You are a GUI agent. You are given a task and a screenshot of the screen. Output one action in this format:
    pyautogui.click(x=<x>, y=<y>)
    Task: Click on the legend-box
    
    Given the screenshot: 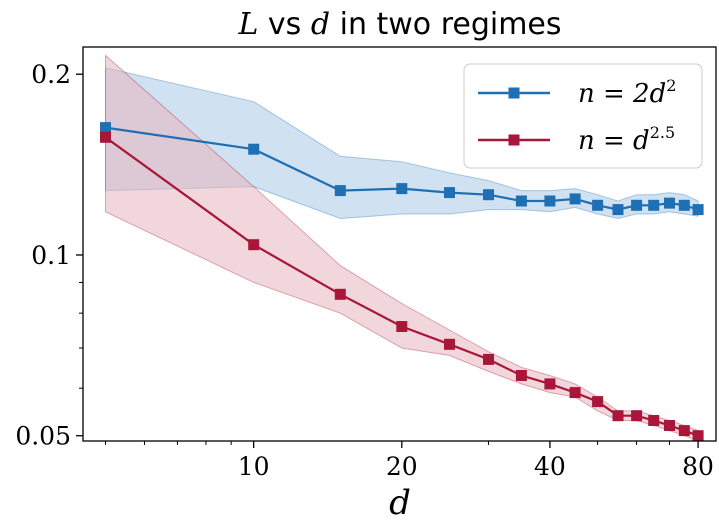 What is the action you would take?
    pyautogui.click(x=583, y=116)
    